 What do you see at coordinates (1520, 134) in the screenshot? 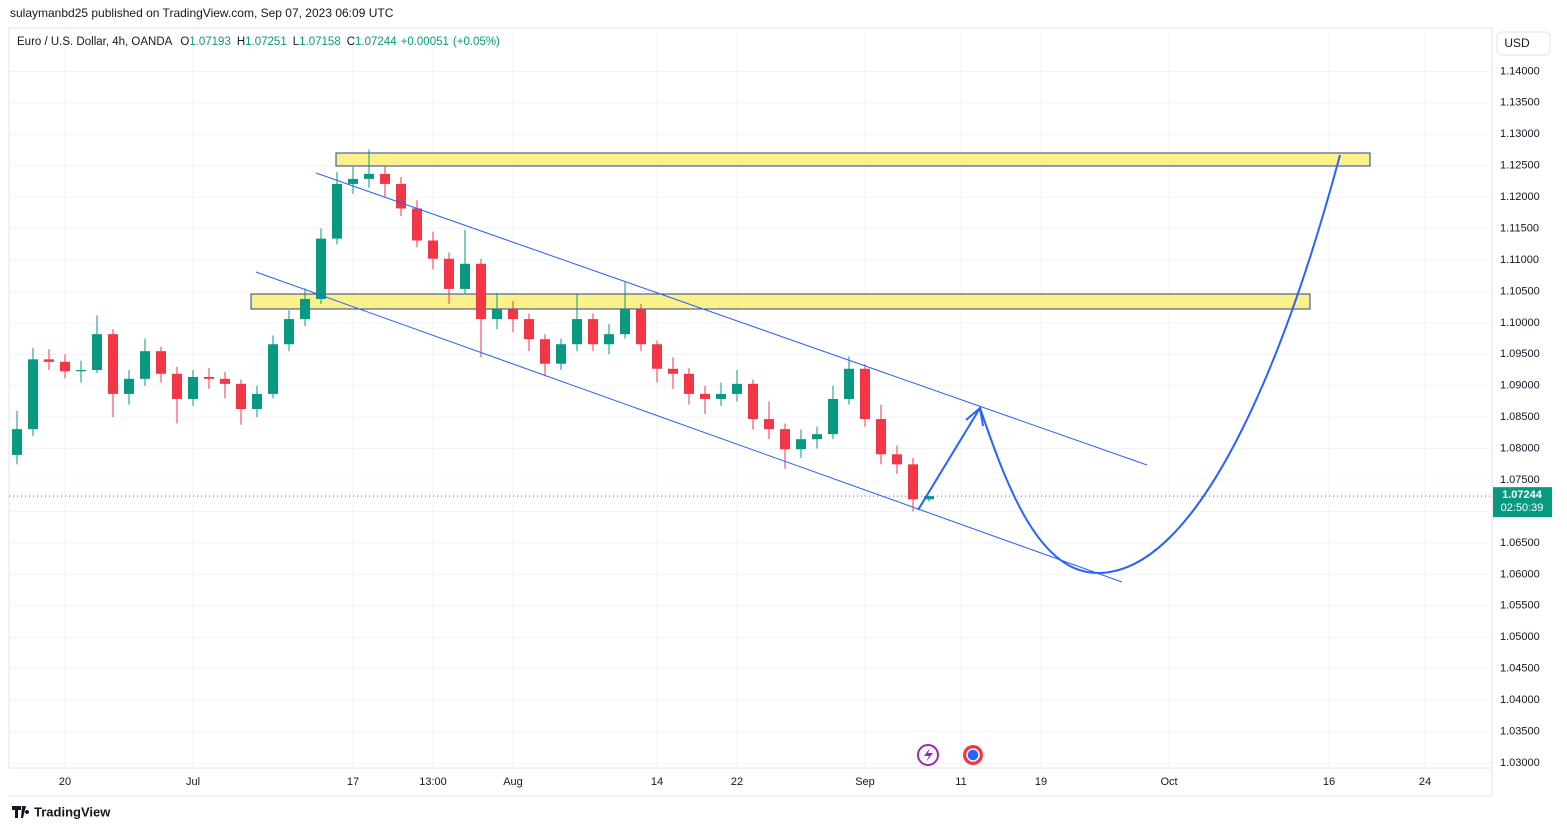
I see `y-tick-label: 1.13000` at bounding box center [1520, 134].